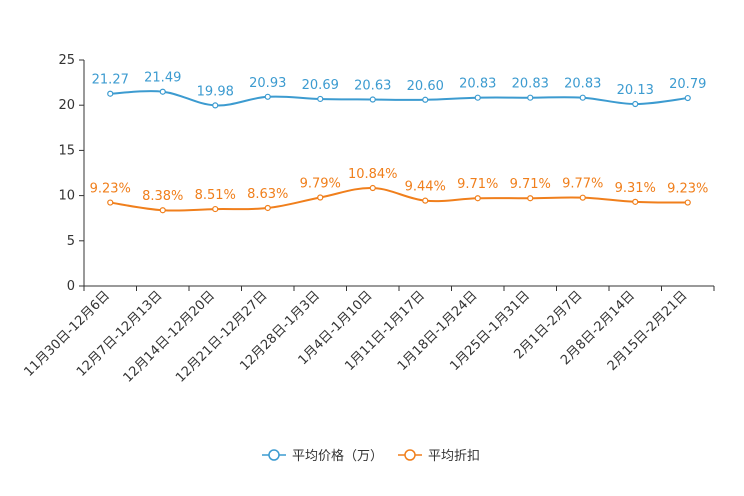 This screenshot has height=496, width=744. Describe the element at coordinates (71, 286) in the screenshot. I see `y-tick-label: 0` at that location.